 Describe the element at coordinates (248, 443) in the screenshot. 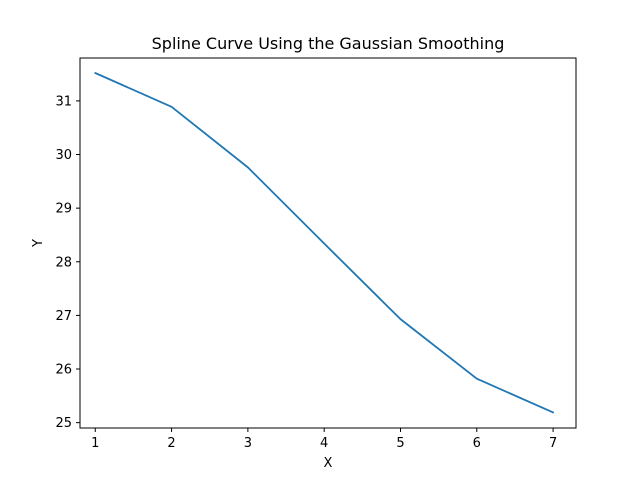

I see `x-tick-label: 3` at that location.